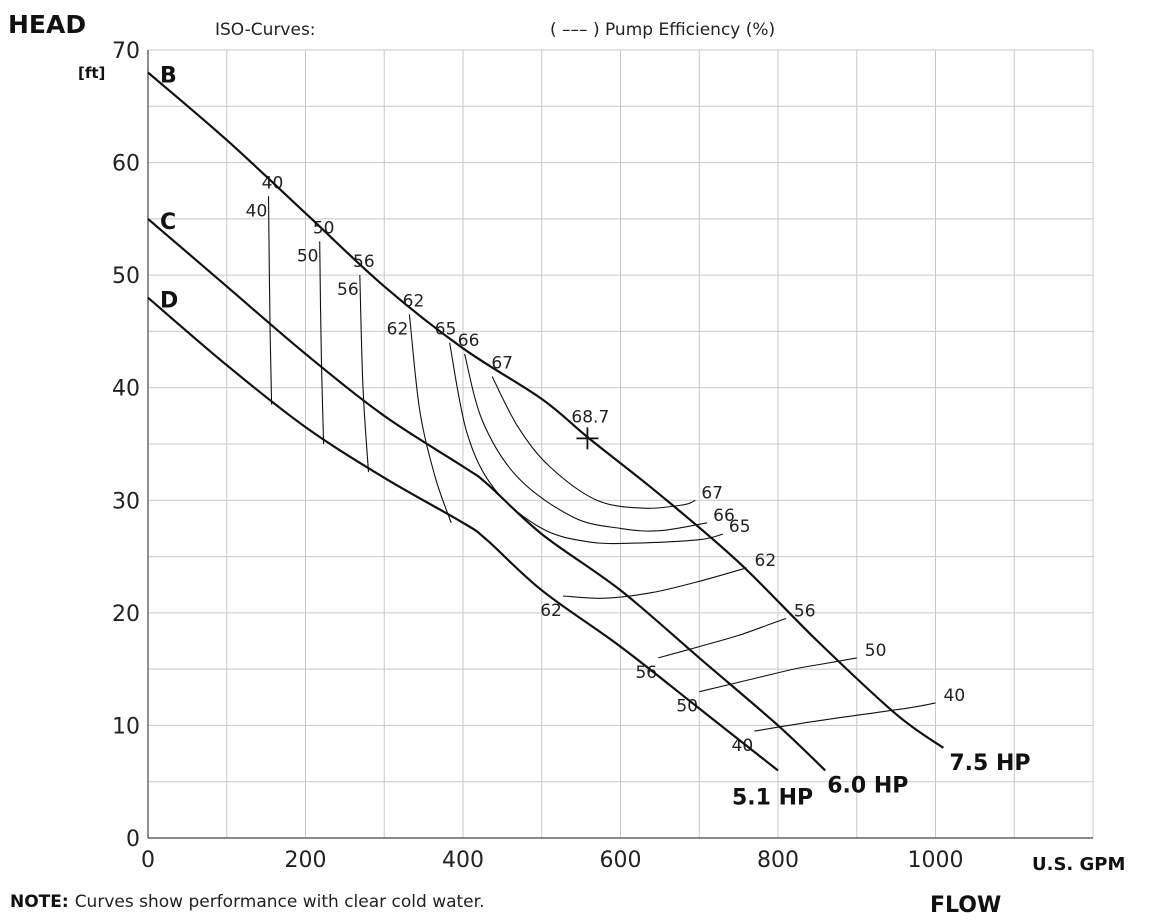 The width and height of the screenshot is (1153, 922). I want to click on iso-label-right: 67, so click(712, 493).